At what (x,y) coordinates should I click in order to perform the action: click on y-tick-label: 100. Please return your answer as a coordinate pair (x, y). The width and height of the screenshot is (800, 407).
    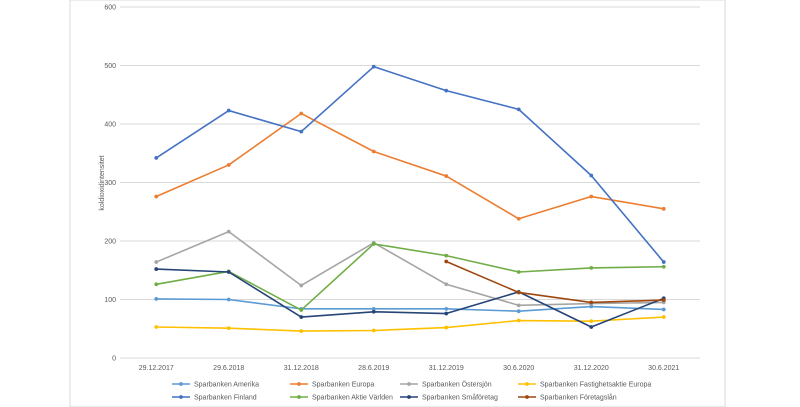
    Looking at the image, I should click on (110, 300).